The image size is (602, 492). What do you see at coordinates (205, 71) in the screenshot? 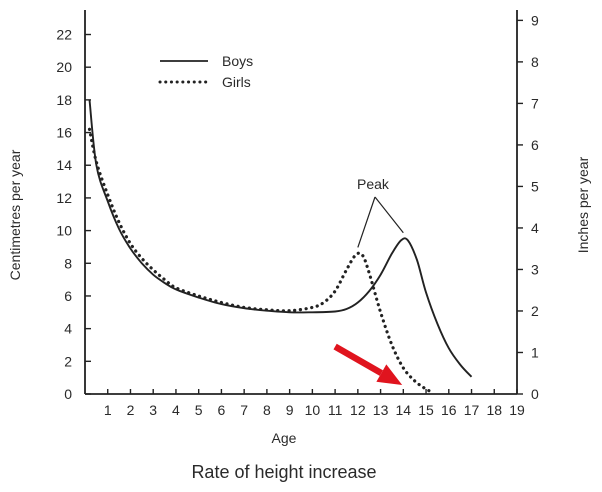
I see `legend: Boys Girls` at bounding box center [205, 71].